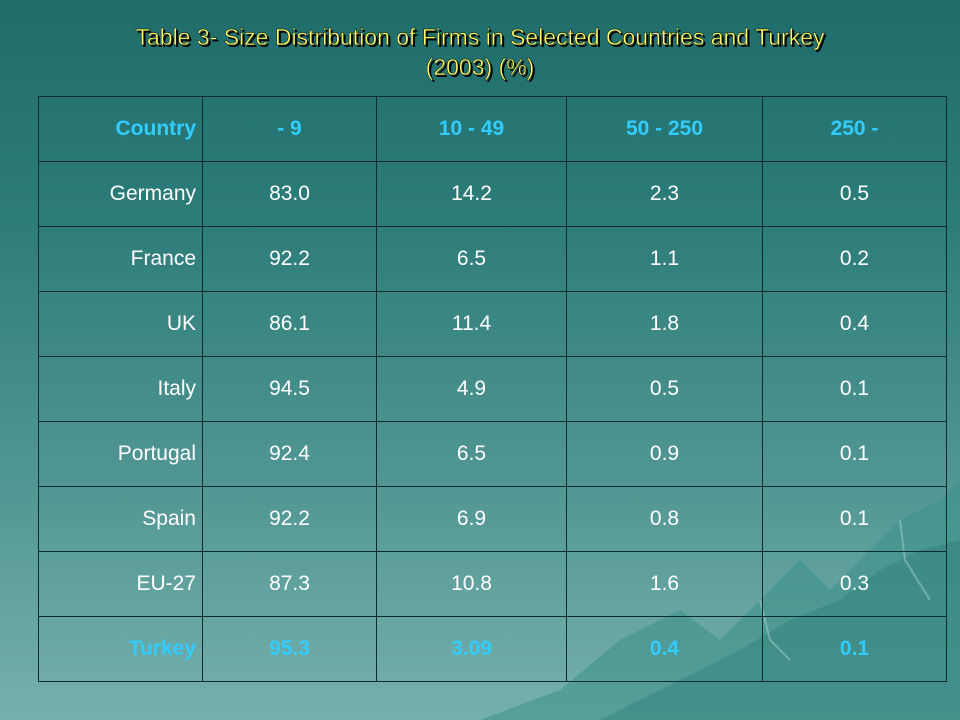  Describe the element at coordinates (664, 454) in the screenshot. I see `cell-value: 0.9` at that location.